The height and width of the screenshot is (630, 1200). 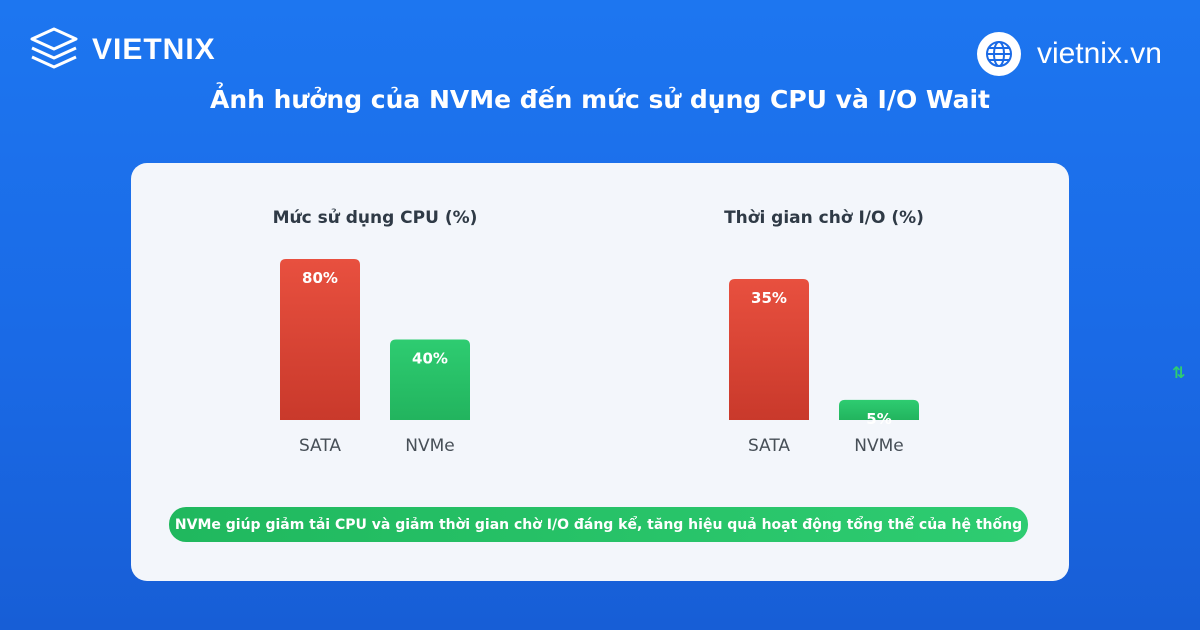 I want to click on value-label: 35%, so click(x=769, y=298).